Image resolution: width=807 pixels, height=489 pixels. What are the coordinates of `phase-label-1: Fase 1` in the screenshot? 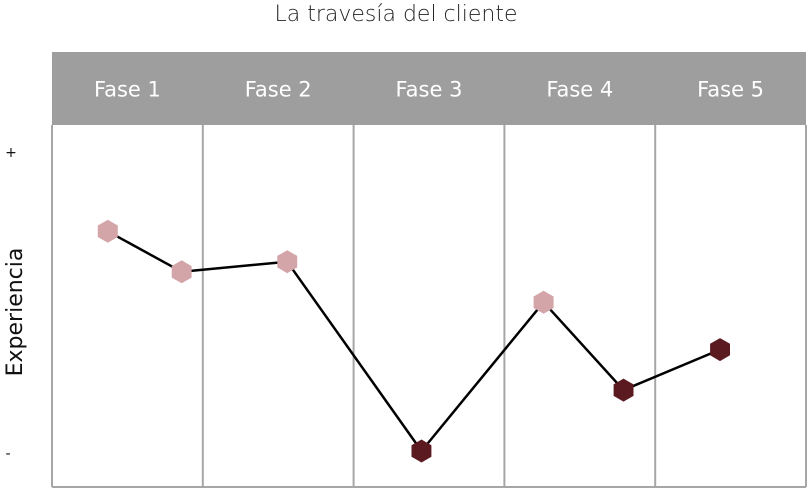 It's located at (127, 90).